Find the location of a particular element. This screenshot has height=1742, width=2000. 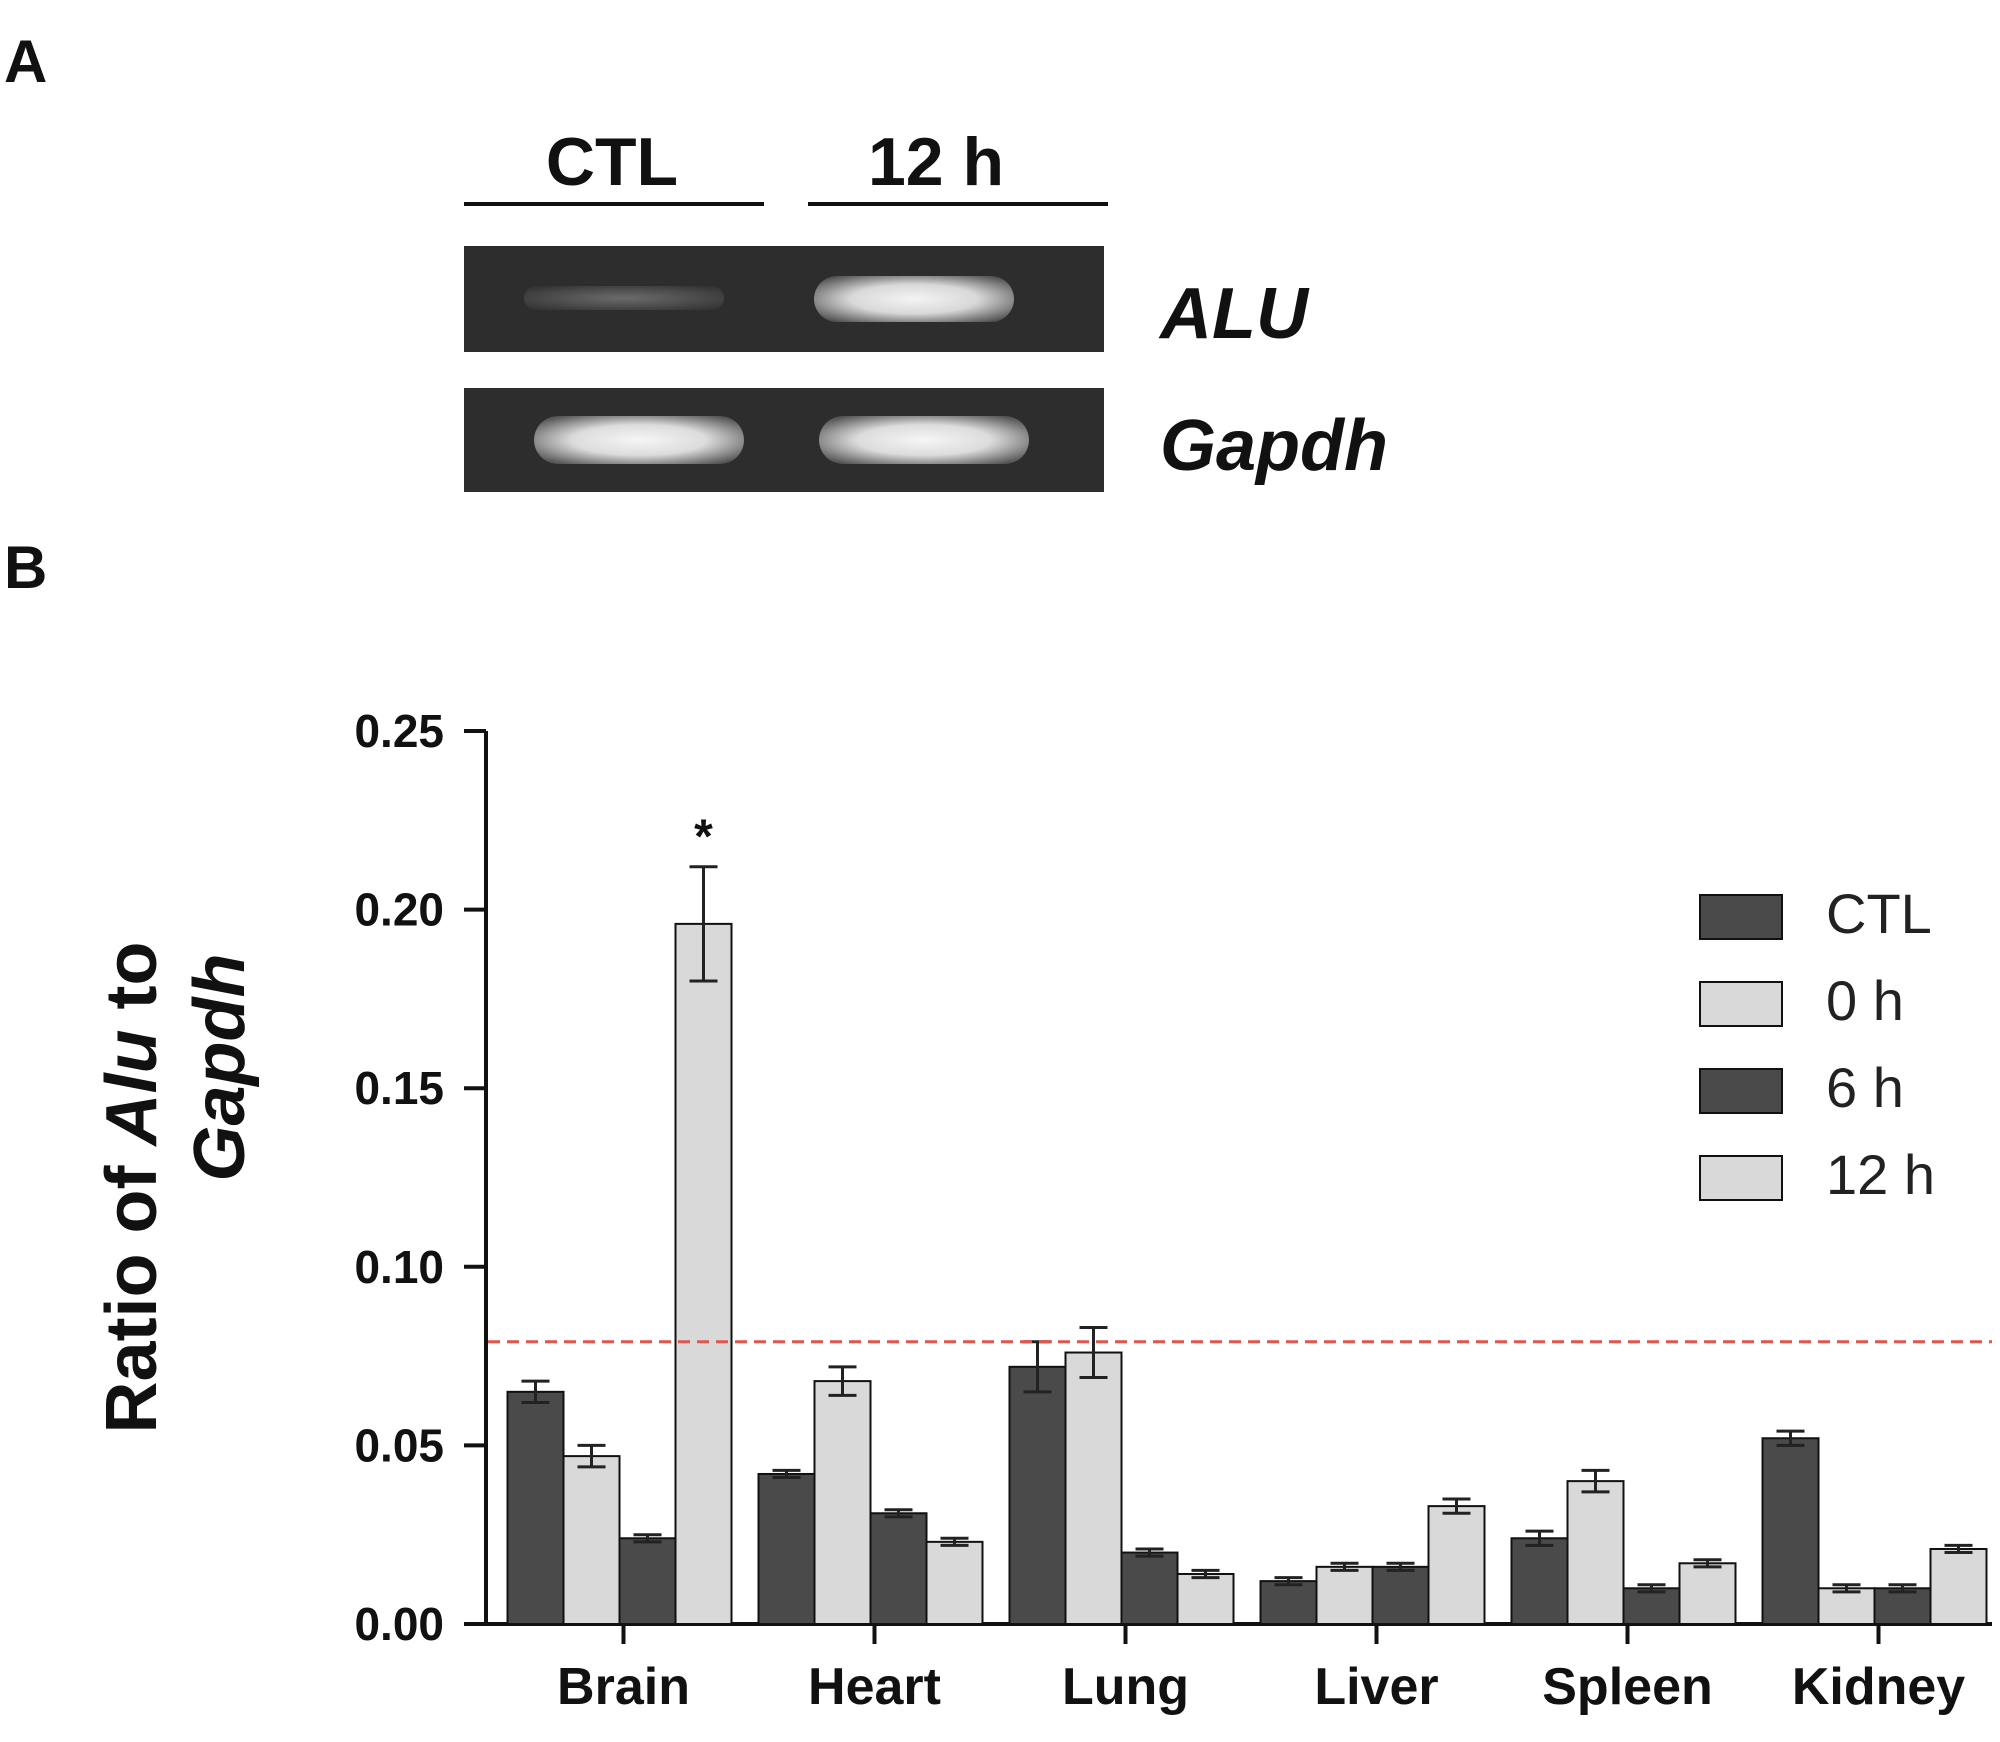

gel-strip-gapdh is located at coordinates (784, 440).